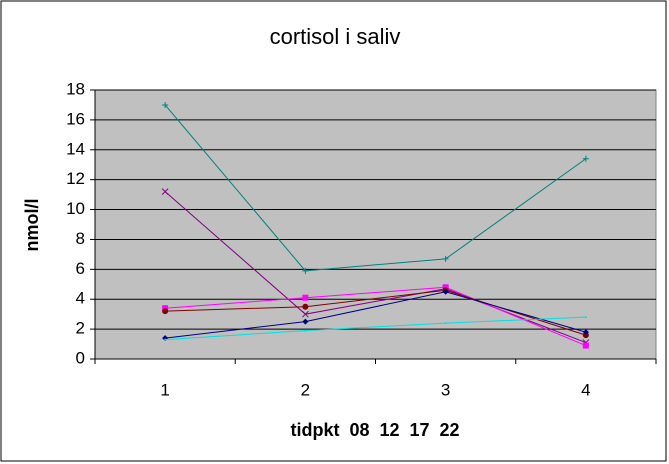 Image resolution: width=669 pixels, height=464 pixels. I want to click on y-tick-label: 8, so click(80, 238).